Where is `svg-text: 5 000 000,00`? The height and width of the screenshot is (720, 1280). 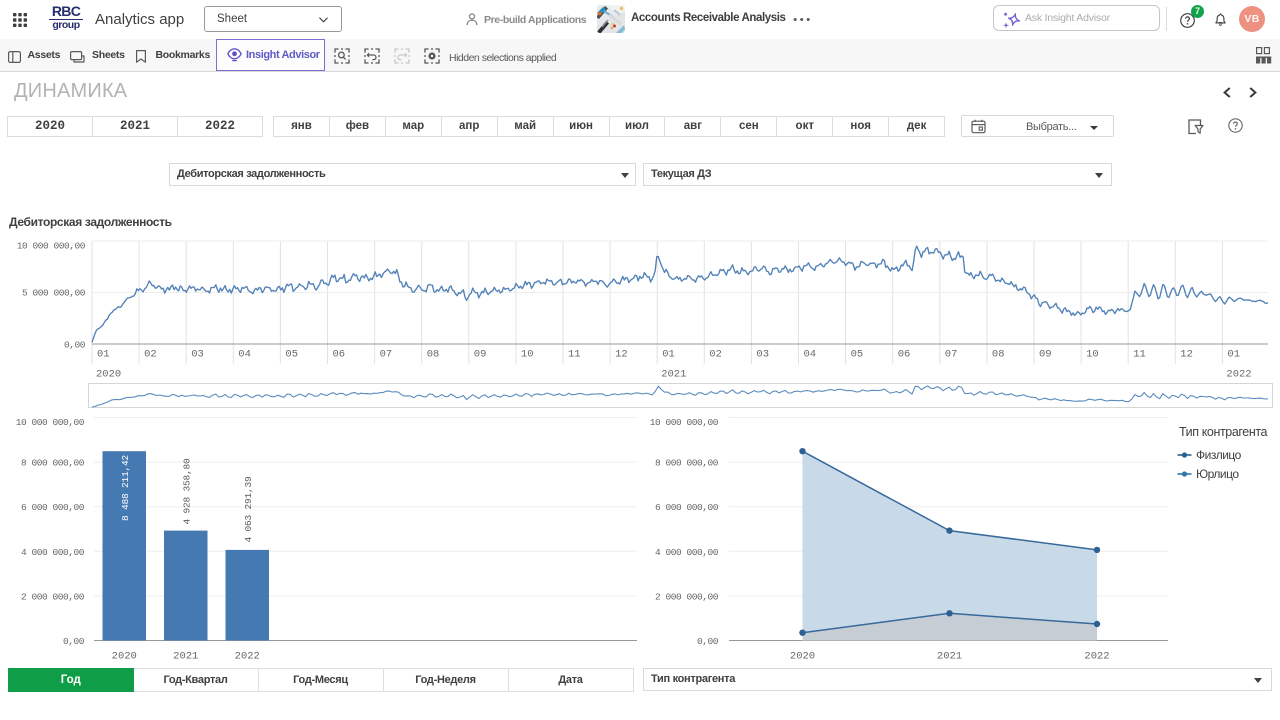
svg-text: 5 000 000,00 is located at coordinates (54, 293).